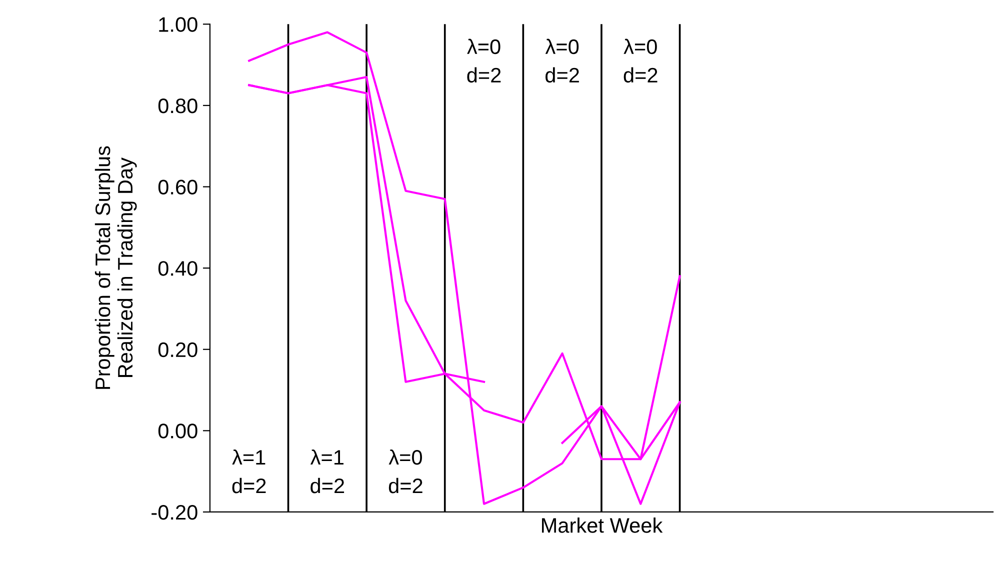 This screenshot has height=562, width=995. What do you see at coordinates (178, 106) in the screenshot?
I see `y-tick-label: 0.80` at bounding box center [178, 106].